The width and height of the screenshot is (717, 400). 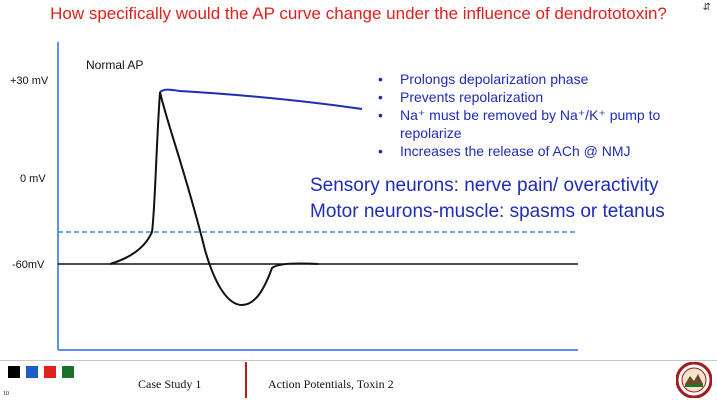 I want to click on y-label-minus-60: -60mV, so click(x=28, y=265).